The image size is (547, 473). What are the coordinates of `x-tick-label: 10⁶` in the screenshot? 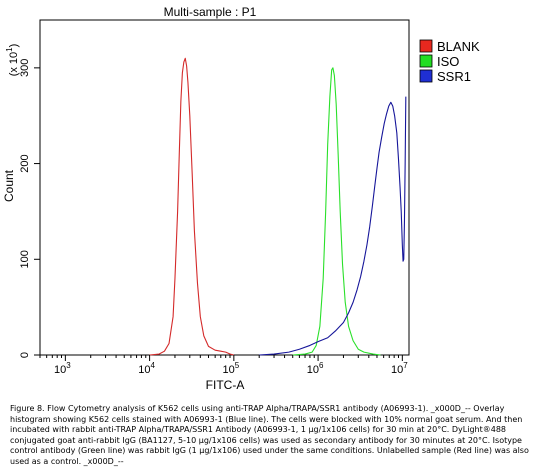 It's located at (315, 368).